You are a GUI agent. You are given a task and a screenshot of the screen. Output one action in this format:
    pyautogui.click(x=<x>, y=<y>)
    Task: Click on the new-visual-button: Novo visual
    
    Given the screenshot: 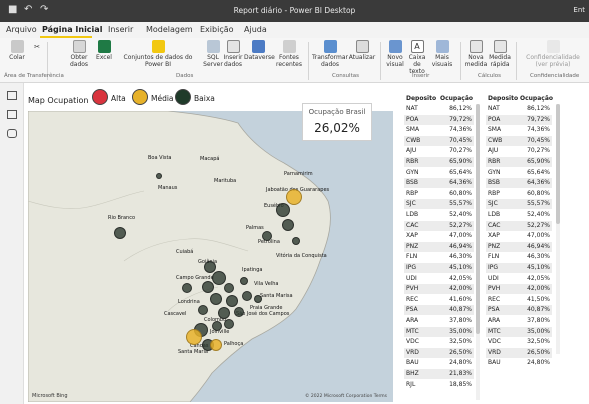 What is the action you would take?
    pyautogui.click(x=395, y=54)
    